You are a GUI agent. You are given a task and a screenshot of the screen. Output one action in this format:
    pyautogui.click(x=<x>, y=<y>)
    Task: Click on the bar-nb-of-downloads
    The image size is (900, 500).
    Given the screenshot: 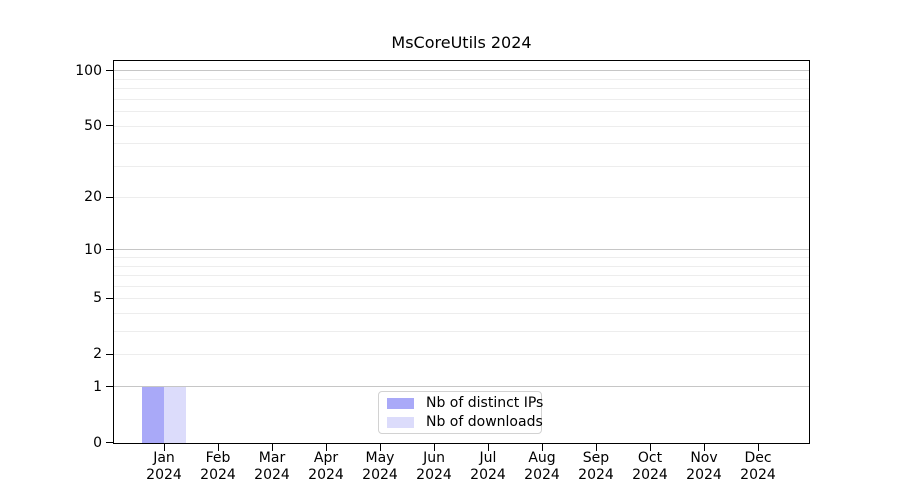 What is the action you would take?
    pyautogui.click(x=175, y=415)
    